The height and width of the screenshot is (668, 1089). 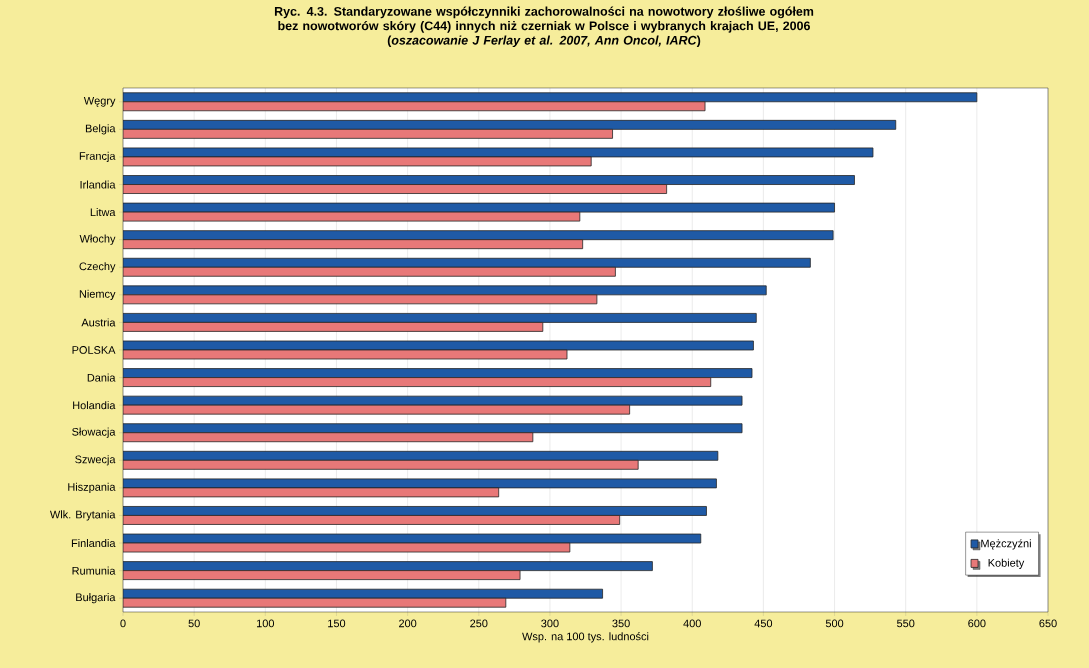 What do you see at coordinates (834, 623) in the screenshot?
I see `x-tick-label: 500` at bounding box center [834, 623].